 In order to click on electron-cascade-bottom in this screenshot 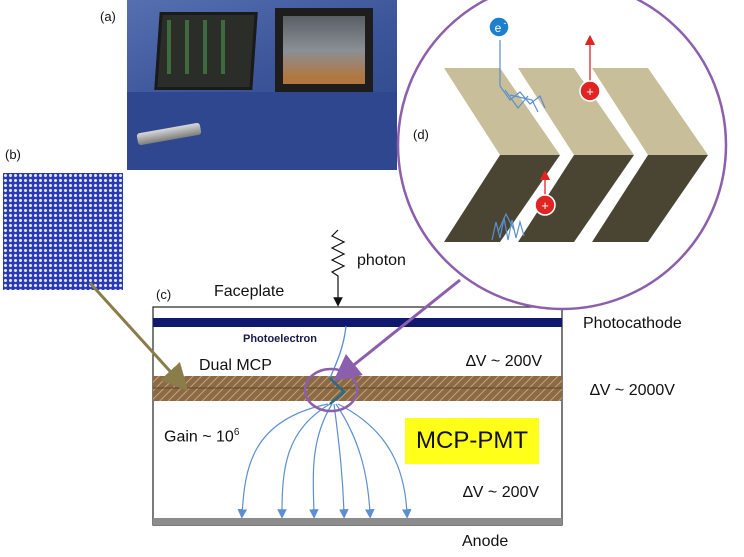, I will do `click(508, 226)`.